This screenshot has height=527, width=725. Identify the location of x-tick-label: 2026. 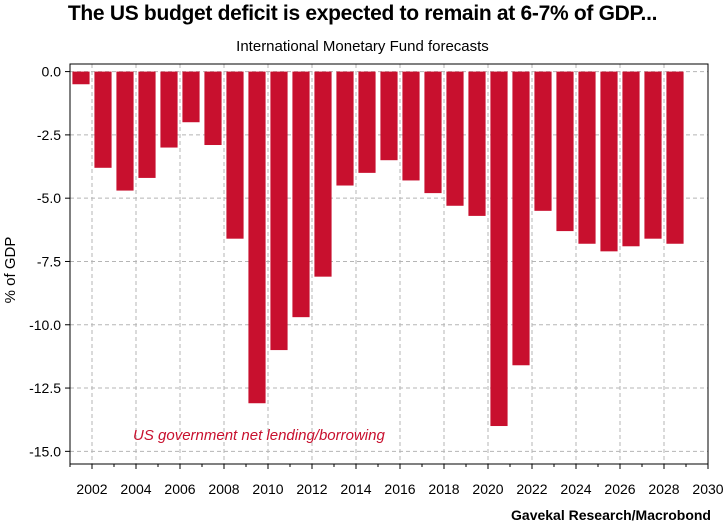
(619, 489).